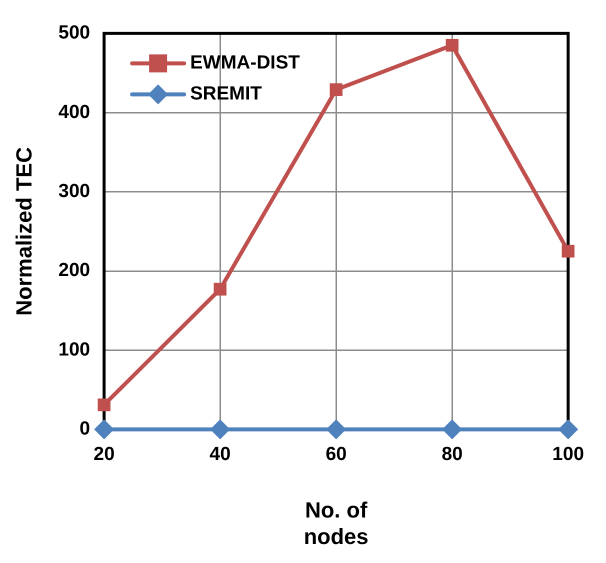 The width and height of the screenshot is (606, 563). What do you see at coordinates (85, 429) in the screenshot?
I see `y-tick-label: 0` at bounding box center [85, 429].